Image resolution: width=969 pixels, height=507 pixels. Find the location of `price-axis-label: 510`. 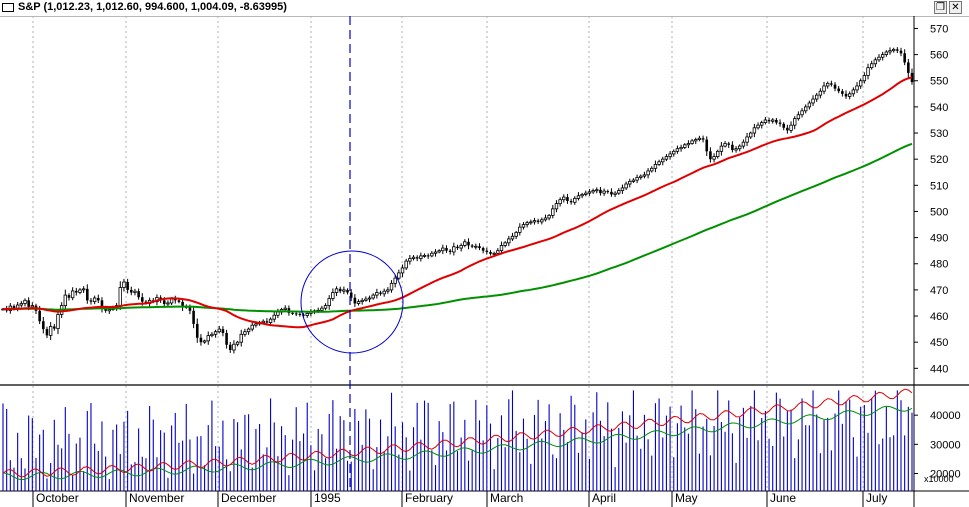

price-axis-label: 510 is located at coordinates (939, 186).